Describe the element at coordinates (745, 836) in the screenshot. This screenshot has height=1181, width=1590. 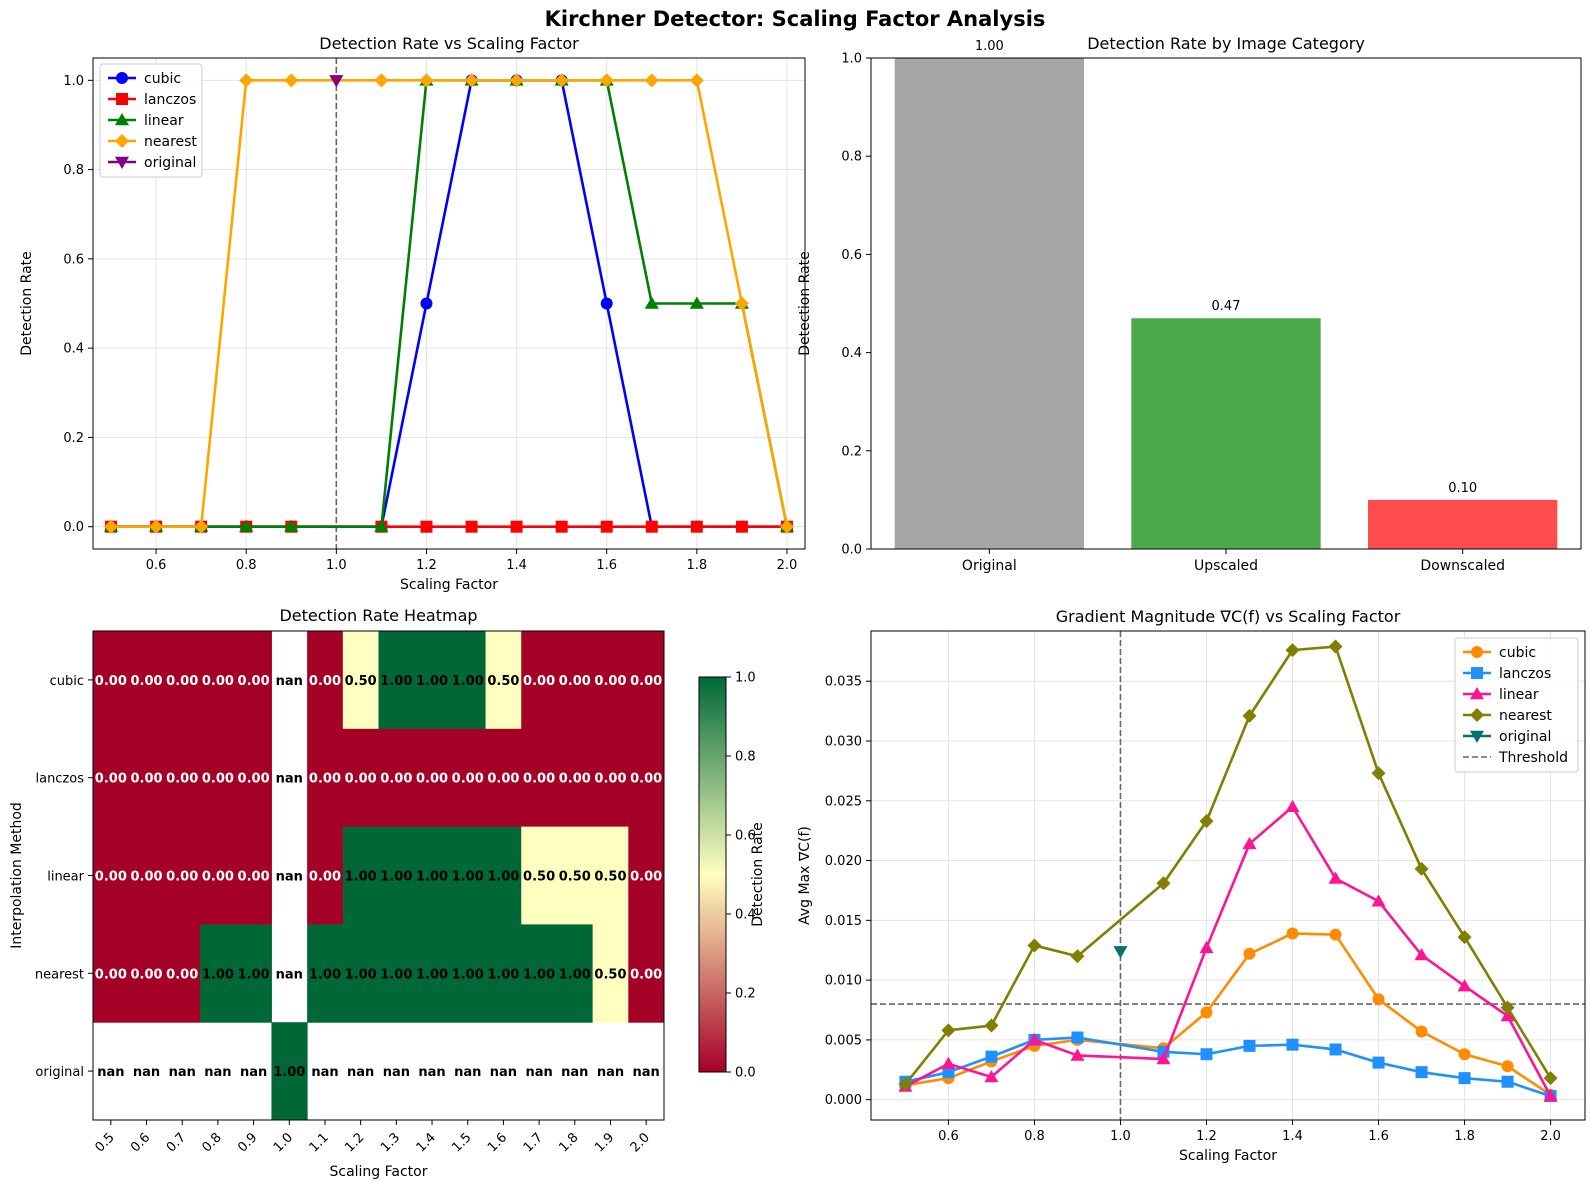
I see `colorbar-tick-label: 0.6` at that location.